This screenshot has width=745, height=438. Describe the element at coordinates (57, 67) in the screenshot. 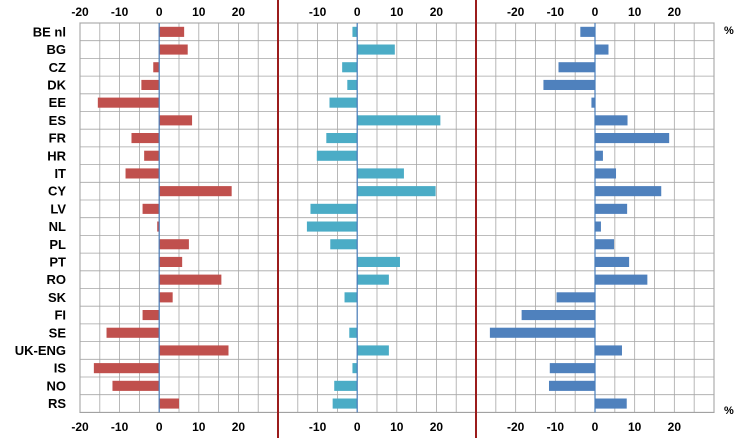

I see `category-label: CZ` at that location.